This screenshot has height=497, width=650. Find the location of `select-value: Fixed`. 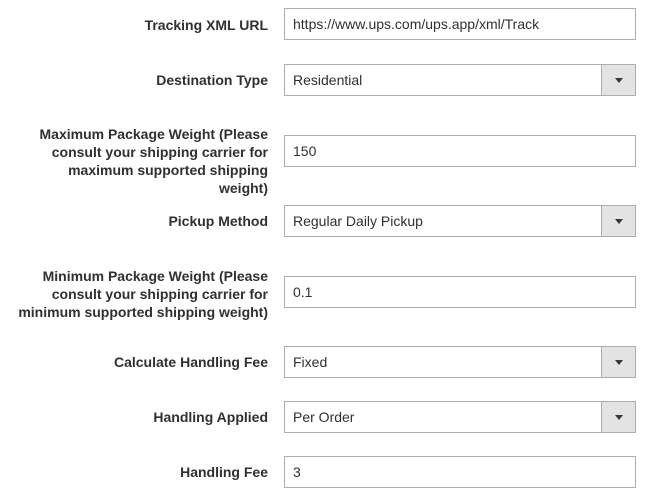

select-value: Fixed is located at coordinates (310, 362).